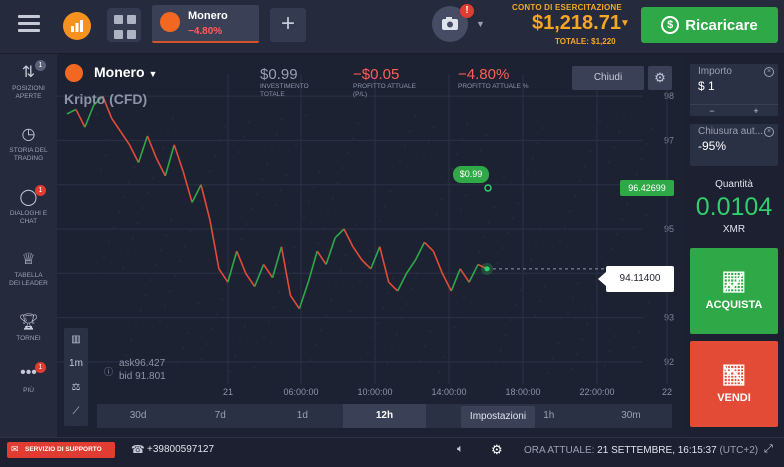  Describe the element at coordinates (181, 449) in the screenshot. I see `support-phone: +39800597127` at that location.